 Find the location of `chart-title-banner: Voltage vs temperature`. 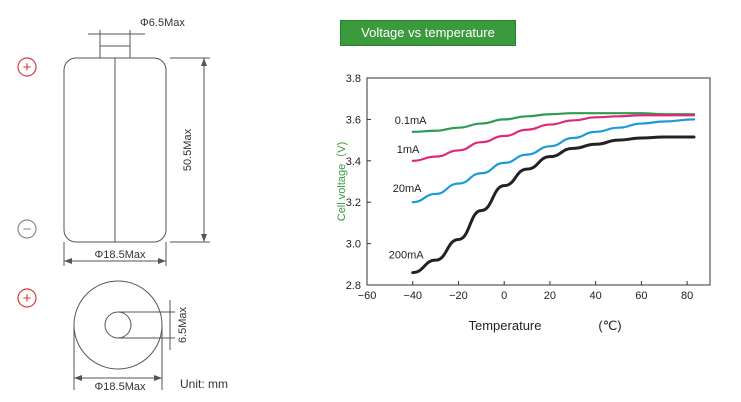

chart-title-banner: Voltage vs temperature is located at coordinates (428, 33).